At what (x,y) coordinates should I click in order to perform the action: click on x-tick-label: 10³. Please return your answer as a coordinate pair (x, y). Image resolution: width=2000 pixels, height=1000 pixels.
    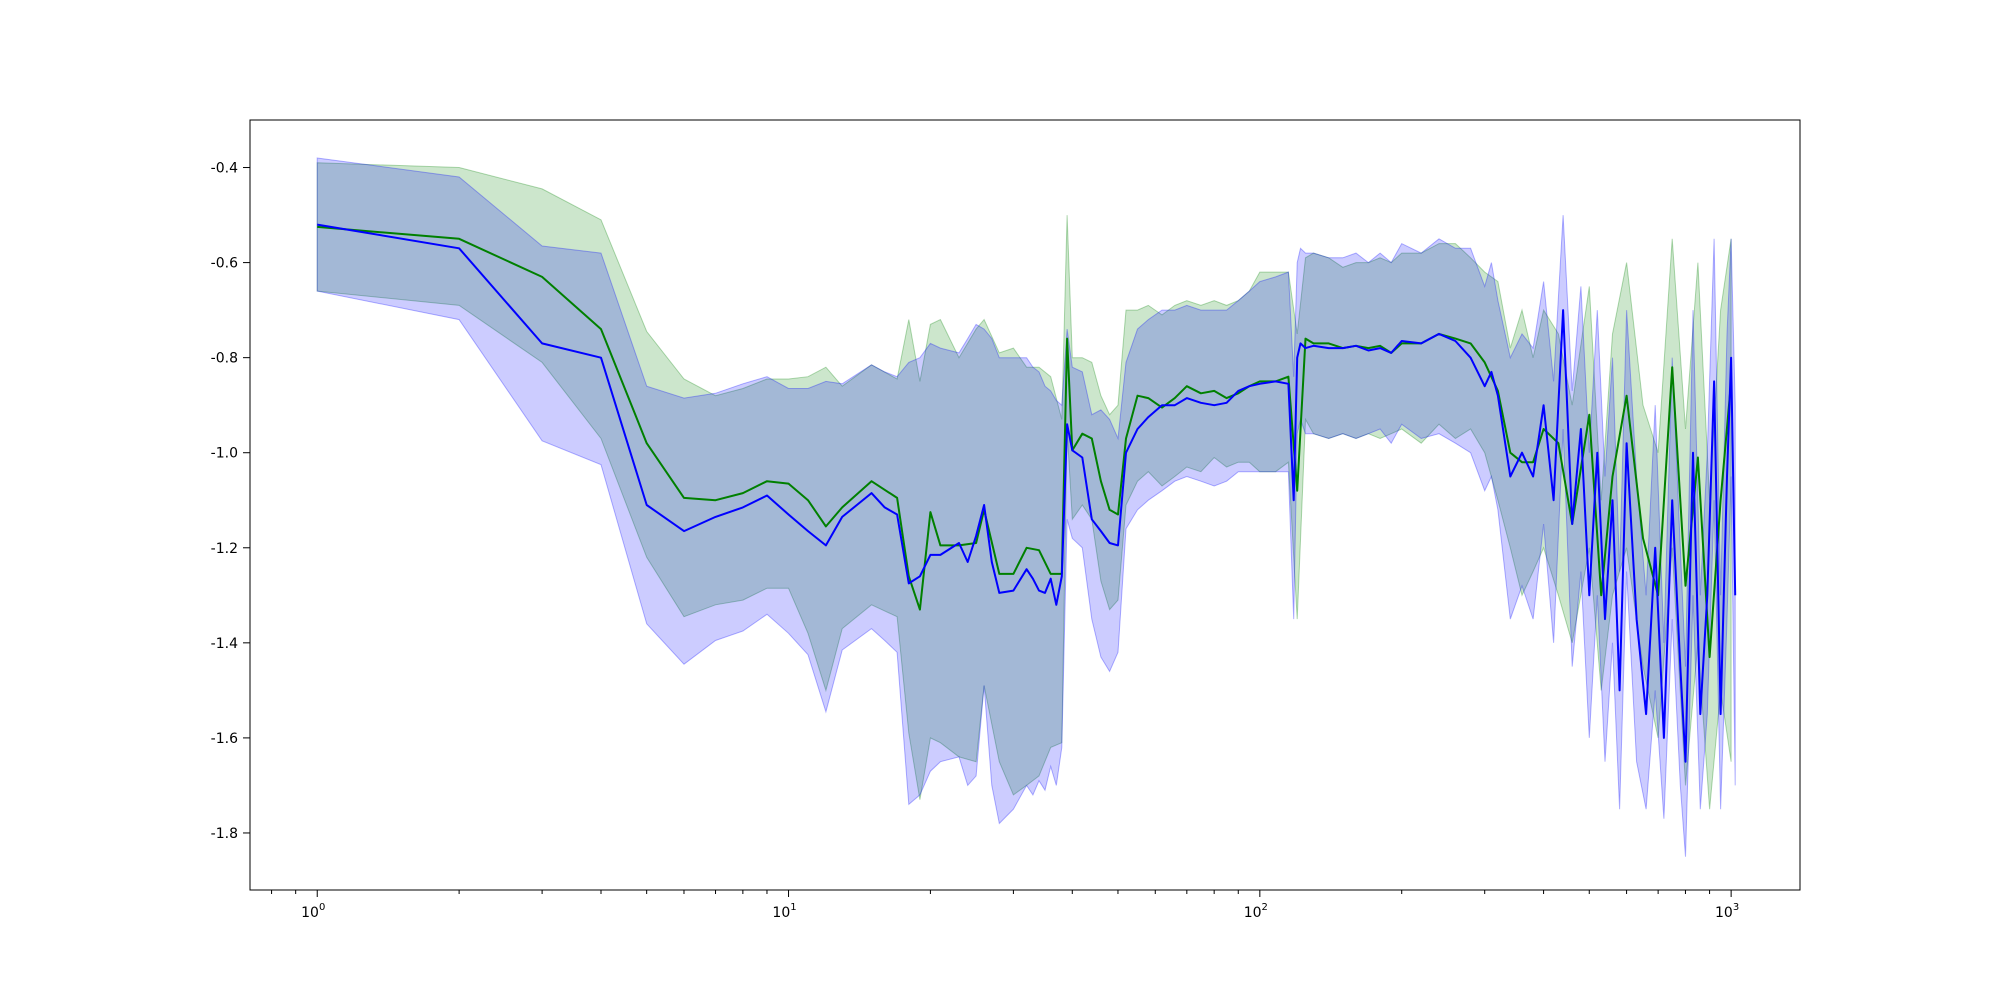
    Looking at the image, I should click on (1727, 911).